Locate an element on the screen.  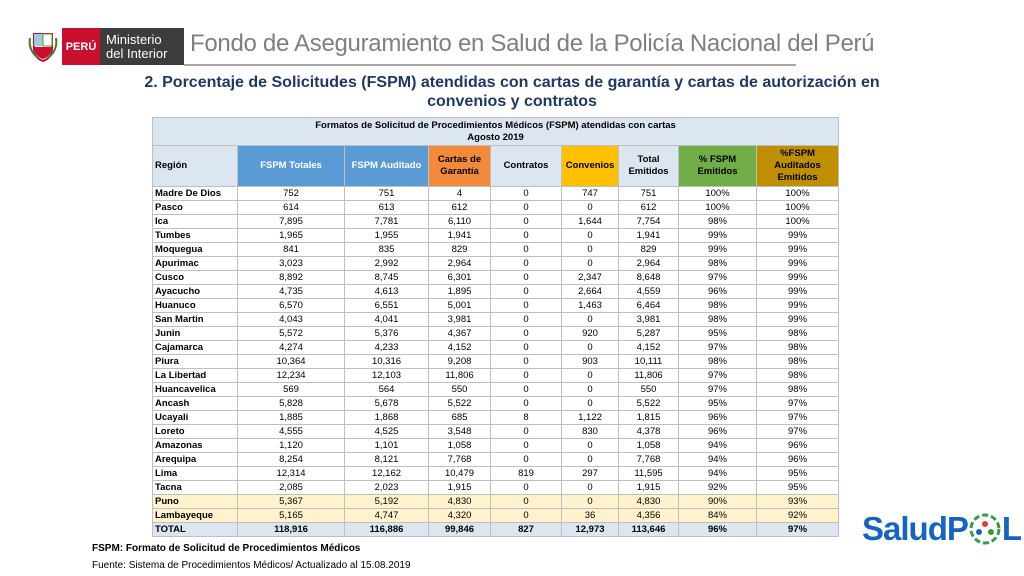
table-row: Ucayali 1,885 1,868 685 8 1,122 1,815 96% 97% is located at coordinates (496, 417).